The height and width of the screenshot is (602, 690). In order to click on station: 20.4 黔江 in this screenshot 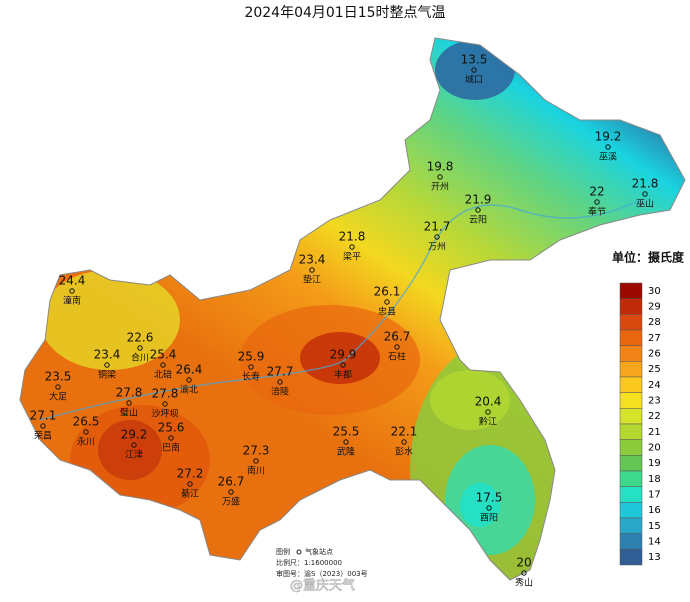, I will do `click(488, 411)`.